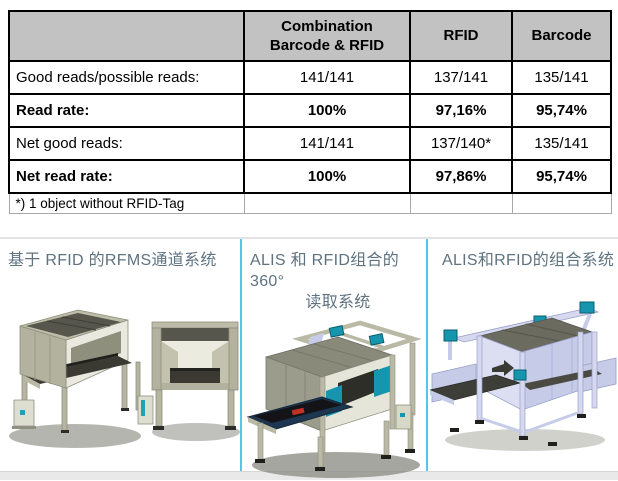 The height and width of the screenshot is (481, 618). I want to click on machine-illustration-alis-rfid-combined-icon, so click(523, 376).